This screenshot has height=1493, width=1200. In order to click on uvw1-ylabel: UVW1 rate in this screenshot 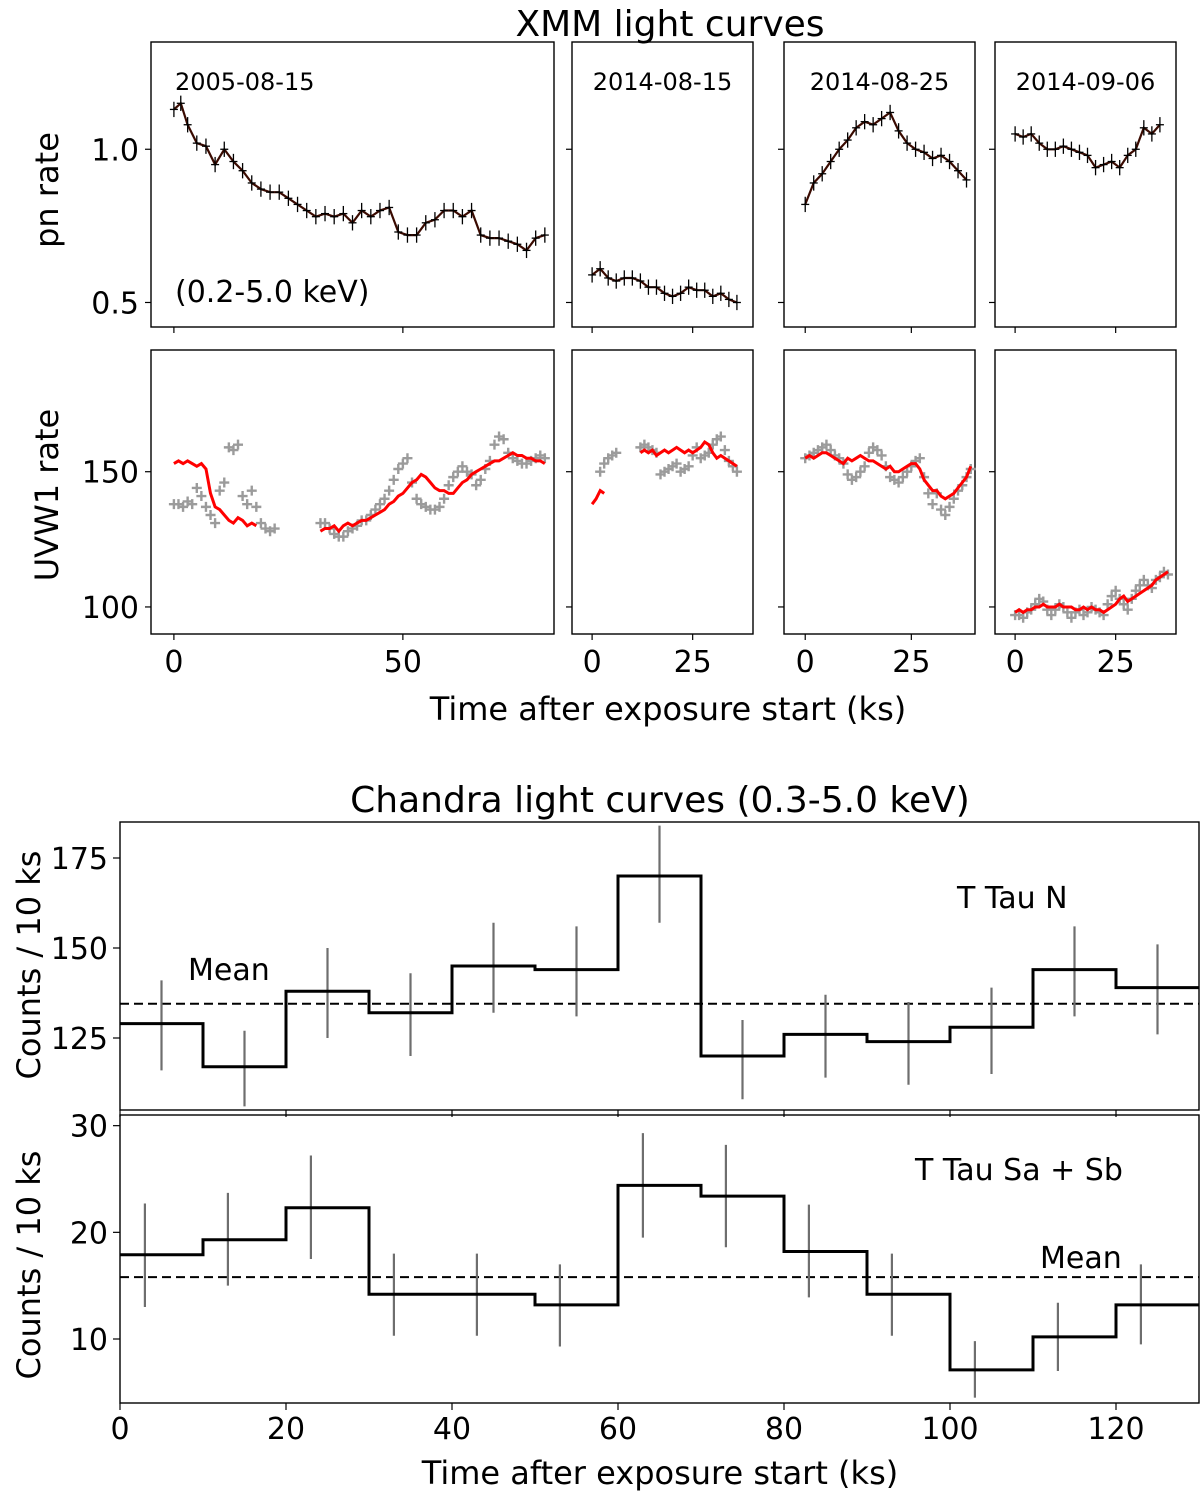, I will do `click(47, 495)`.